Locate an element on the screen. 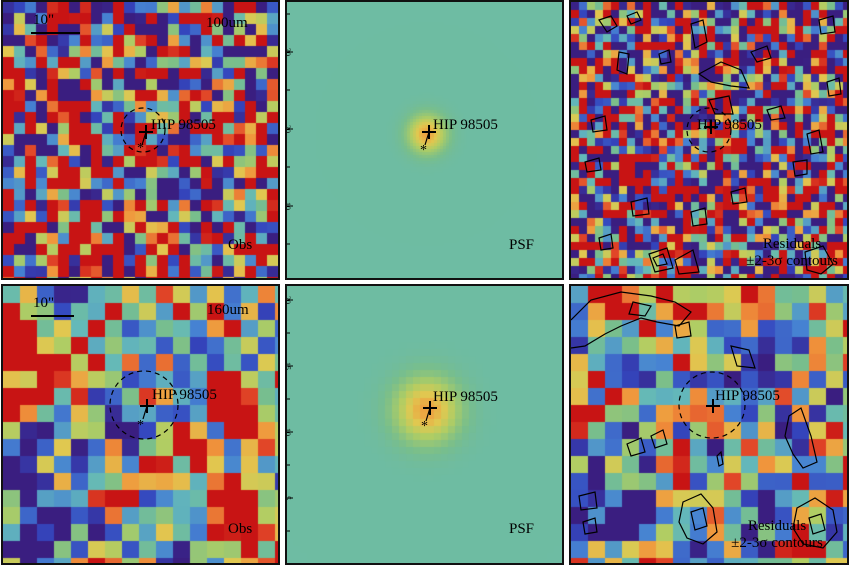 The width and height of the screenshot is (850, 566). band-label: 100um is located at coordinates (227, 23).